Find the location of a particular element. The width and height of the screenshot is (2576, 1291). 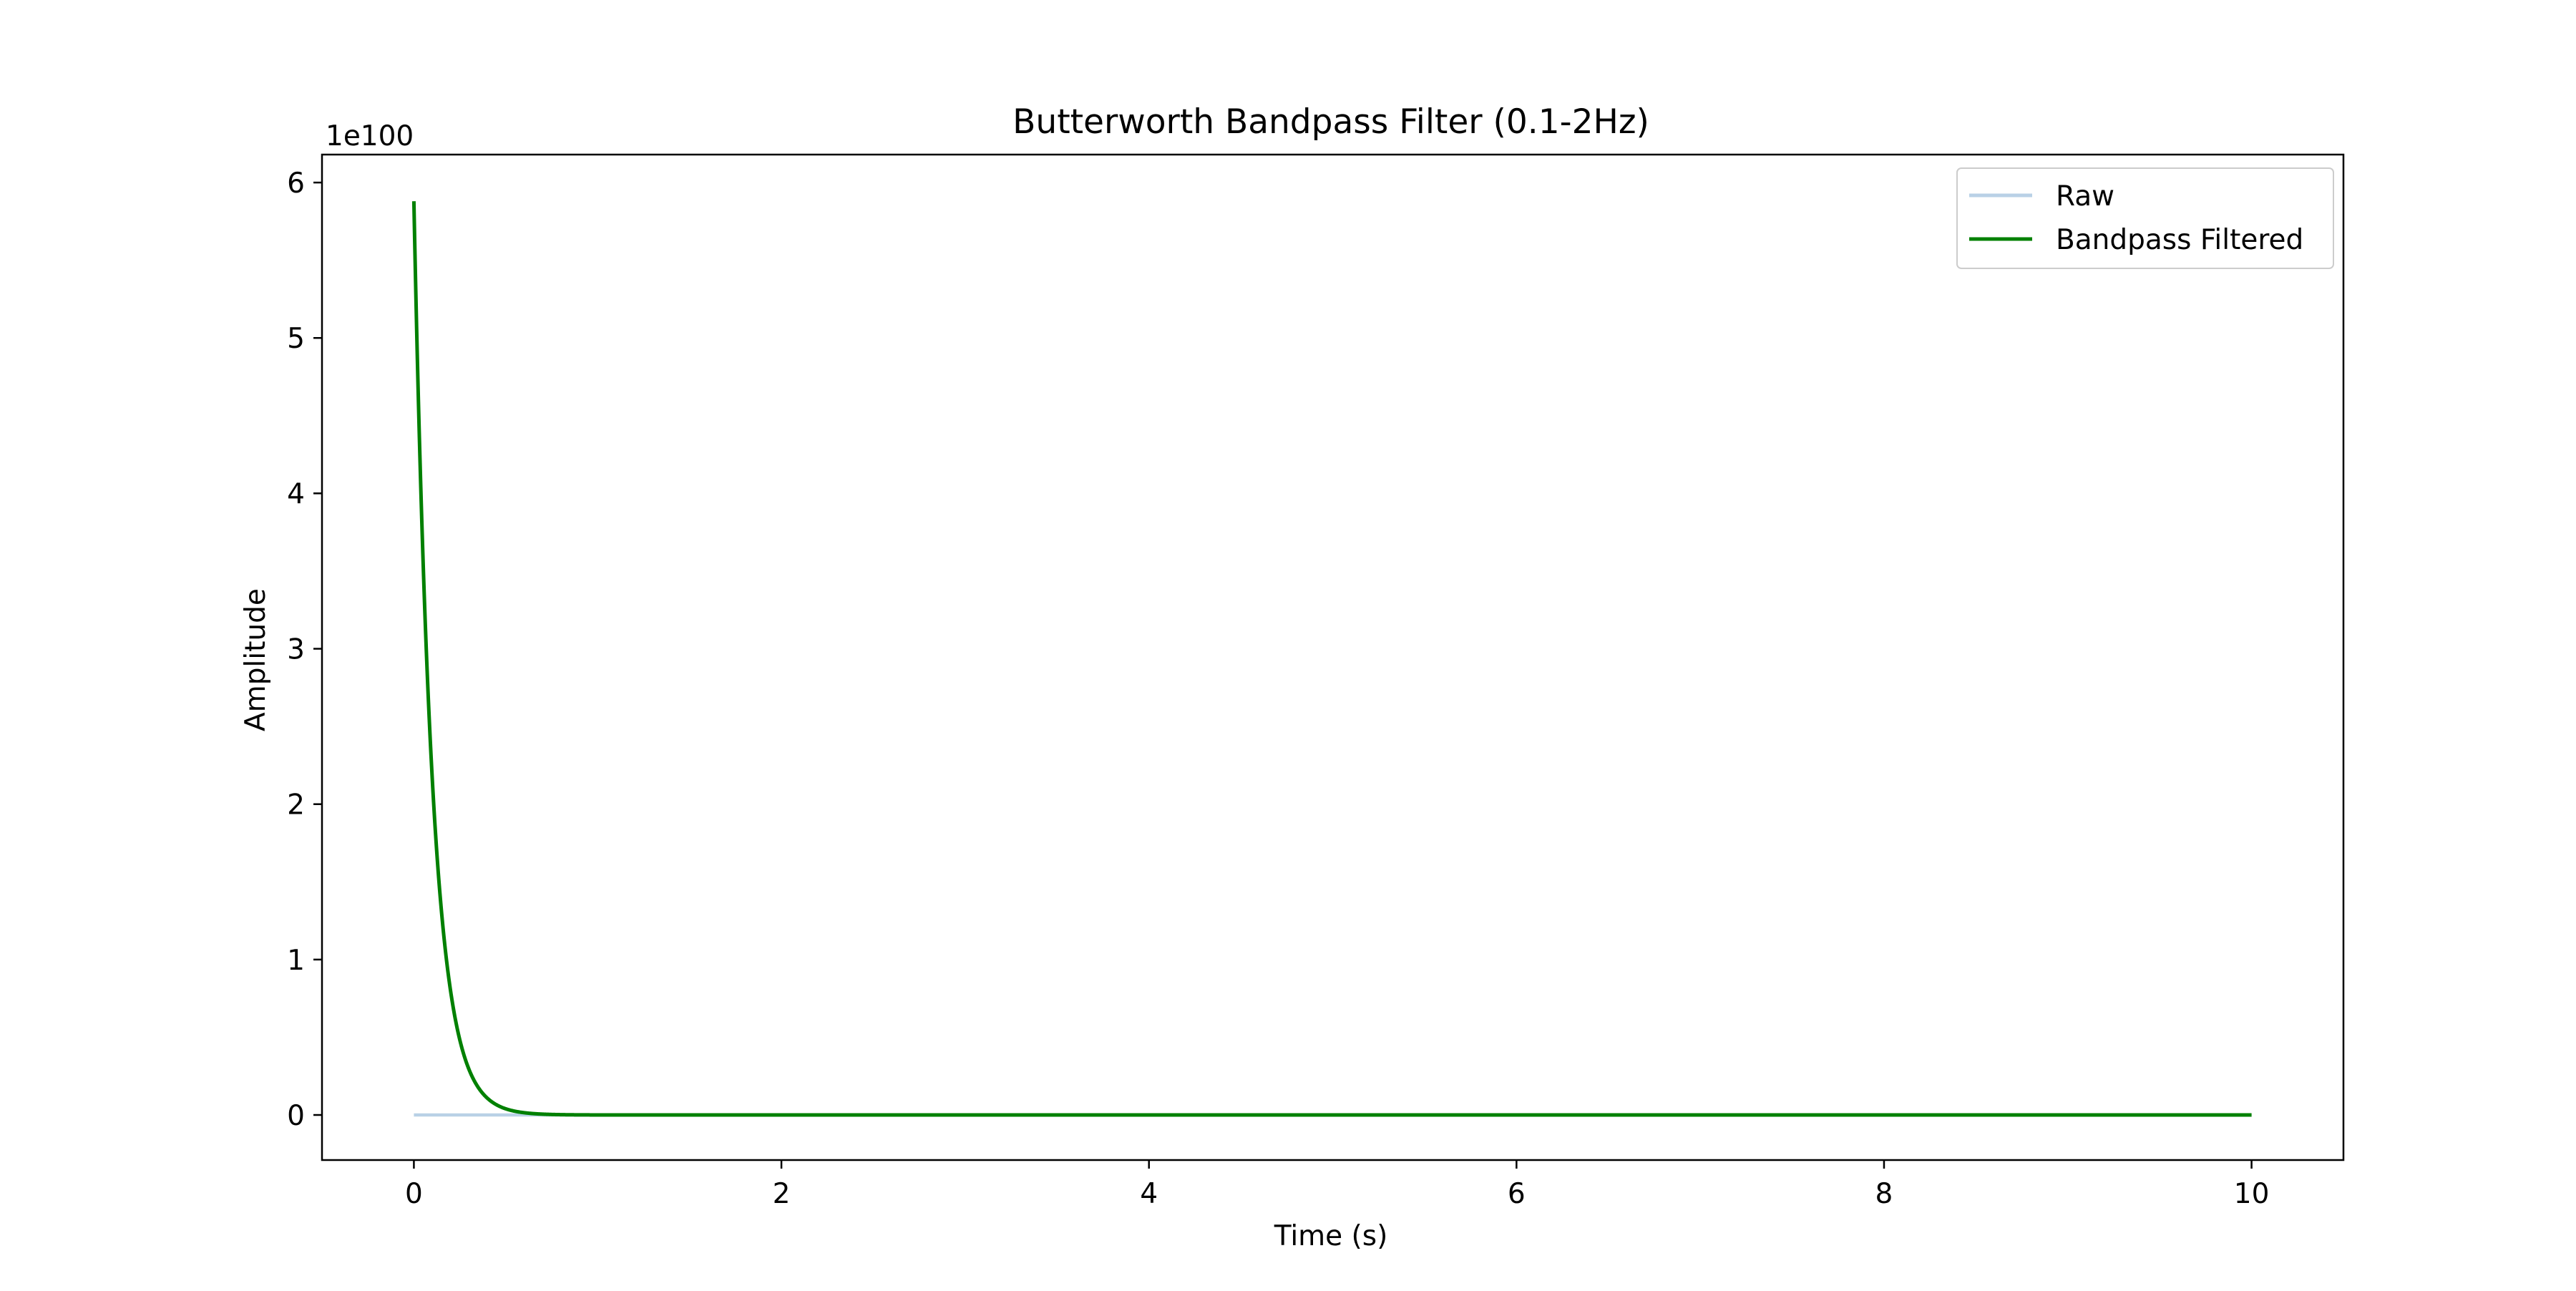

x-tick-label: 0 is located at coordinates (414, 1194).